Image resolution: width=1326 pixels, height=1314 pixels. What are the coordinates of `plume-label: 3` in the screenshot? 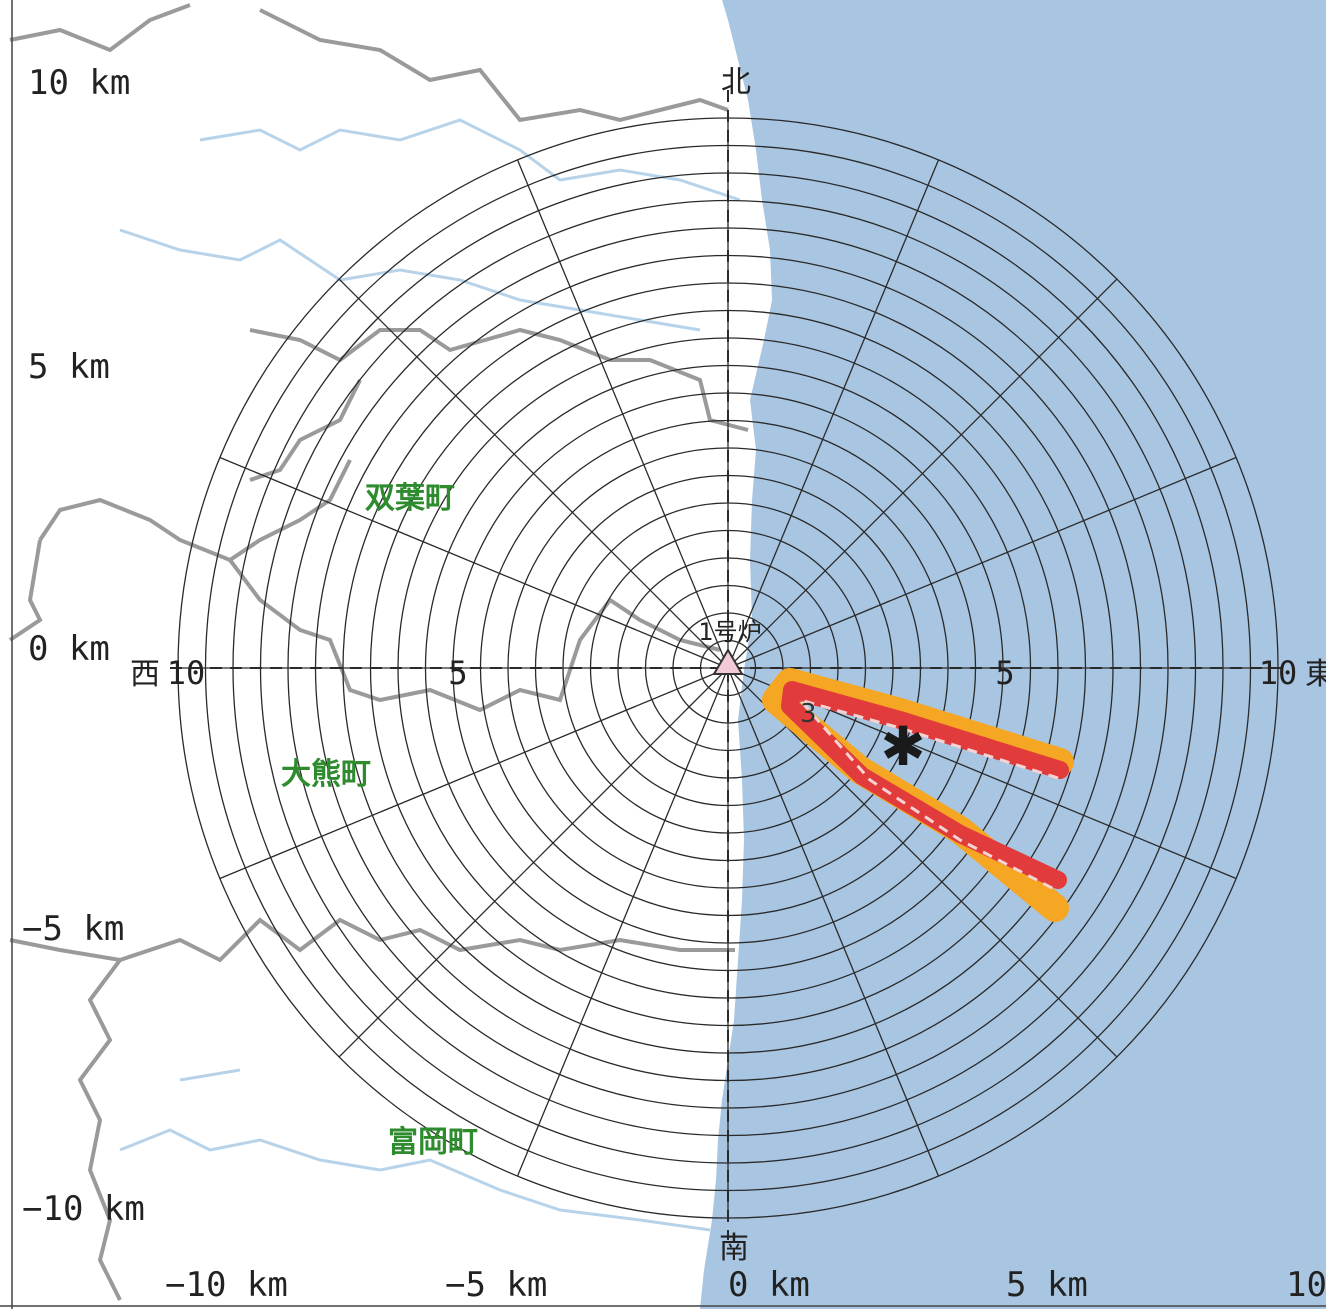 It's located at (808, 714).